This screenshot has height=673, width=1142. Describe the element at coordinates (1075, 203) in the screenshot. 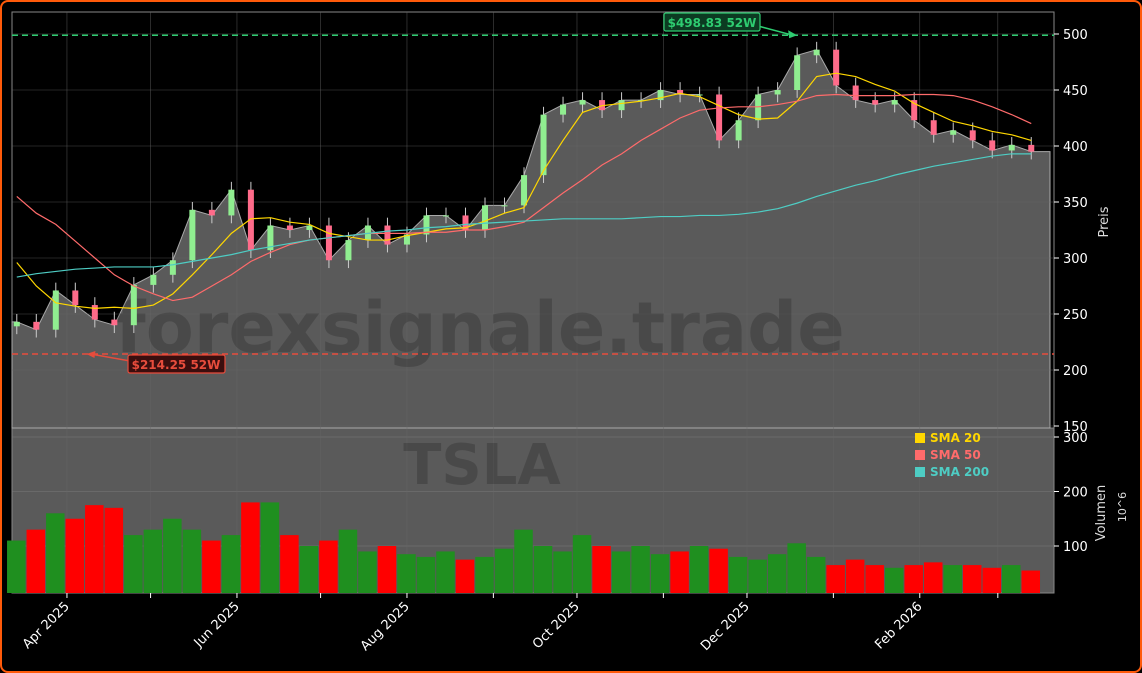

I see `price-tick-label: 350` at that location.